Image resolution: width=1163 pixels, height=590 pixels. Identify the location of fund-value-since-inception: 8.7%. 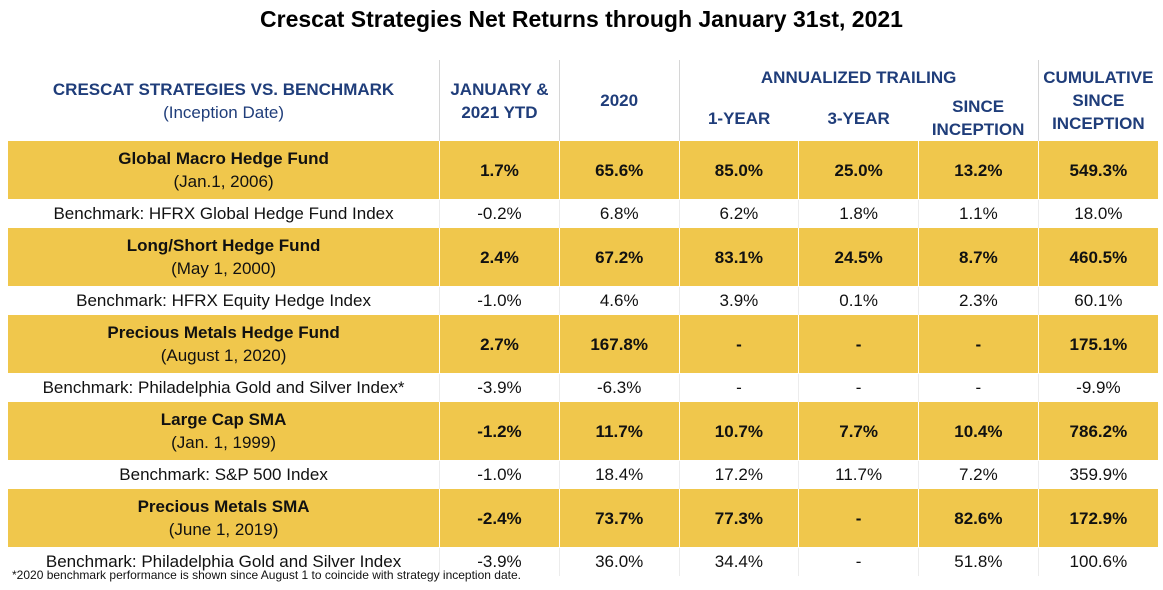
(978, 257).